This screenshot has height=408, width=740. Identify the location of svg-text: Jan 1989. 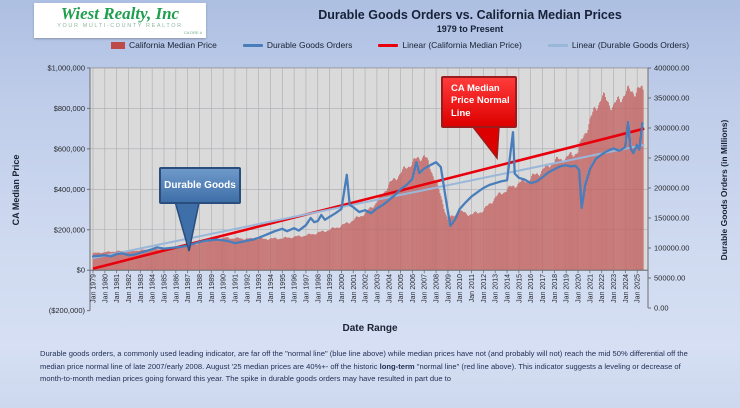
(212, 288).